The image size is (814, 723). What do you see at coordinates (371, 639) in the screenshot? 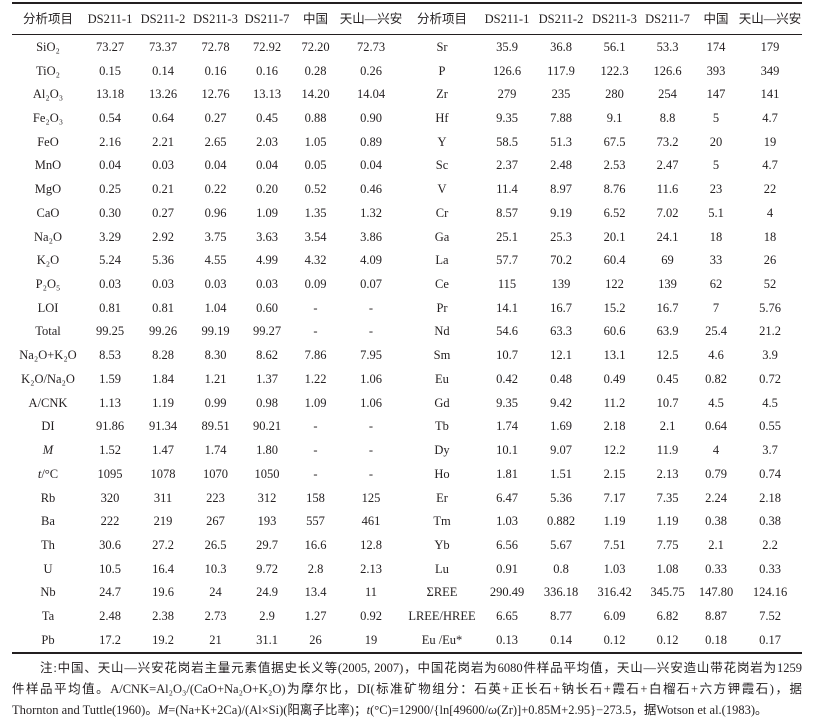
I see `table-cell: 19` at bounding box center [371, 639].